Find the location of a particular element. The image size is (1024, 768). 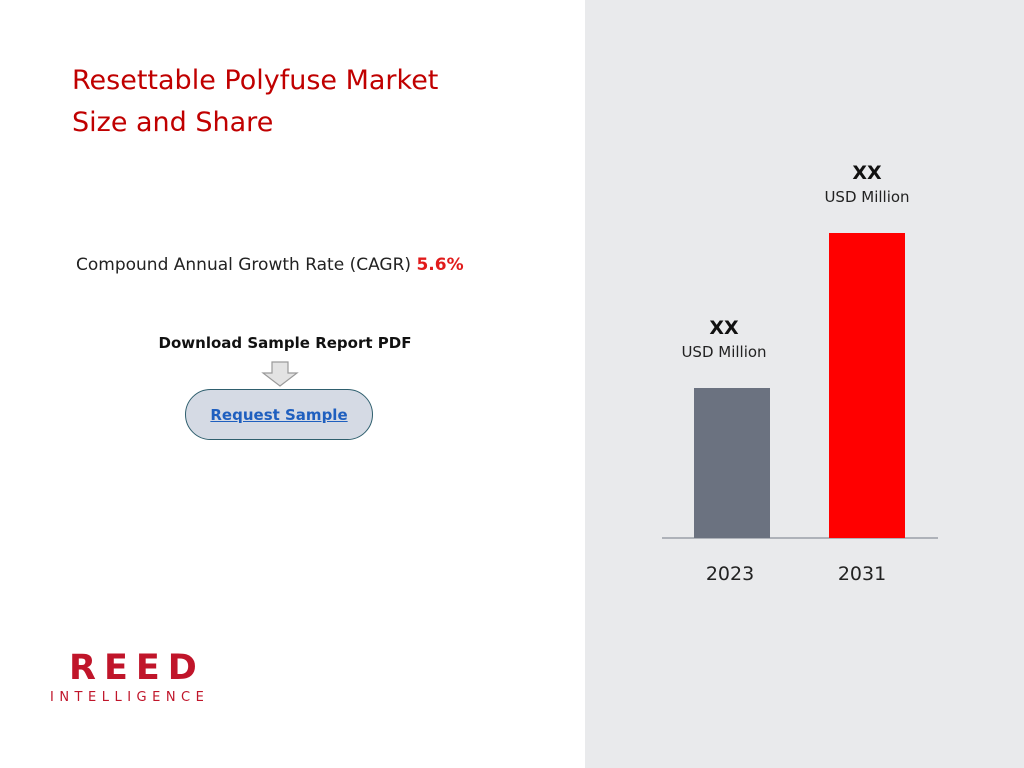

logo-sub-text: INTELLIGENCE is located at coordinates (130, 697).